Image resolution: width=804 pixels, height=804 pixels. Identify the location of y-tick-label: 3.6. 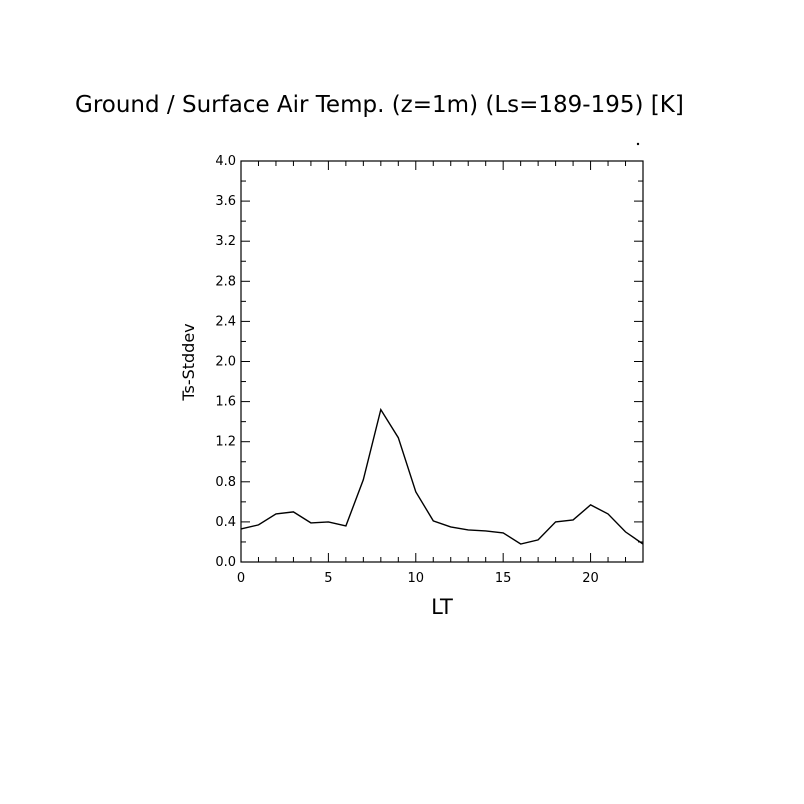
(225, 201).